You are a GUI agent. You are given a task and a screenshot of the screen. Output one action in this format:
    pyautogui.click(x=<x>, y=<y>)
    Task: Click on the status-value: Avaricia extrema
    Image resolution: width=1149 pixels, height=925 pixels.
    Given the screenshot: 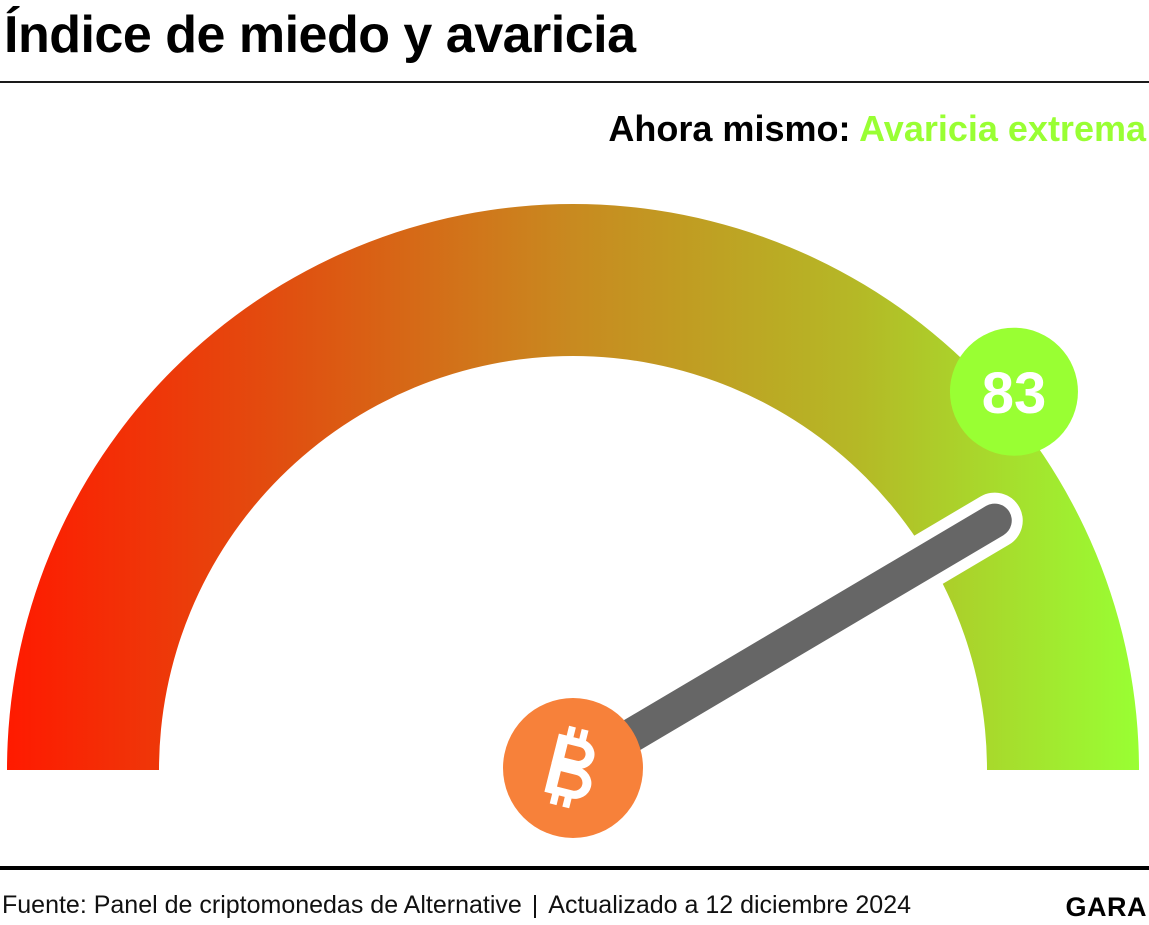 What is the action you would take?
    pyautogui.click(x=1002, y=128)
    